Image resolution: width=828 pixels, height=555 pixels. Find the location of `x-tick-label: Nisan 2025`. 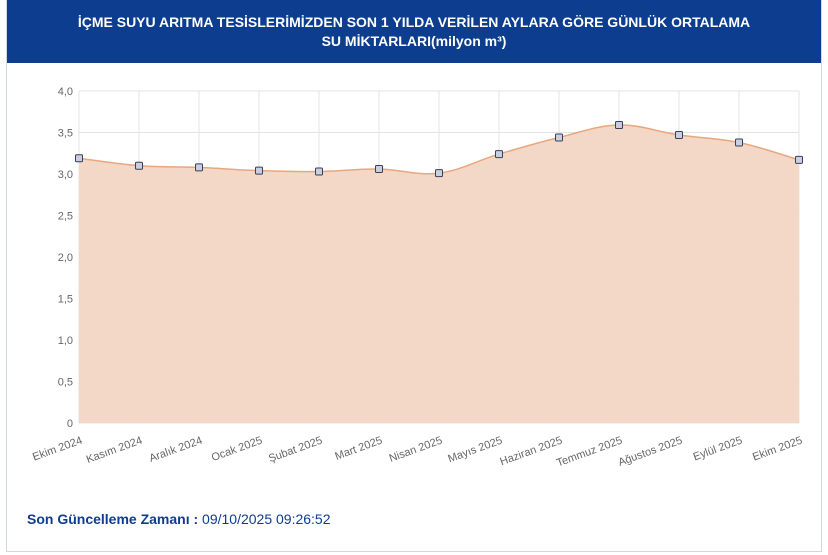

x-tick-label: Nisan 2025 is located at coordinates (416, 450).